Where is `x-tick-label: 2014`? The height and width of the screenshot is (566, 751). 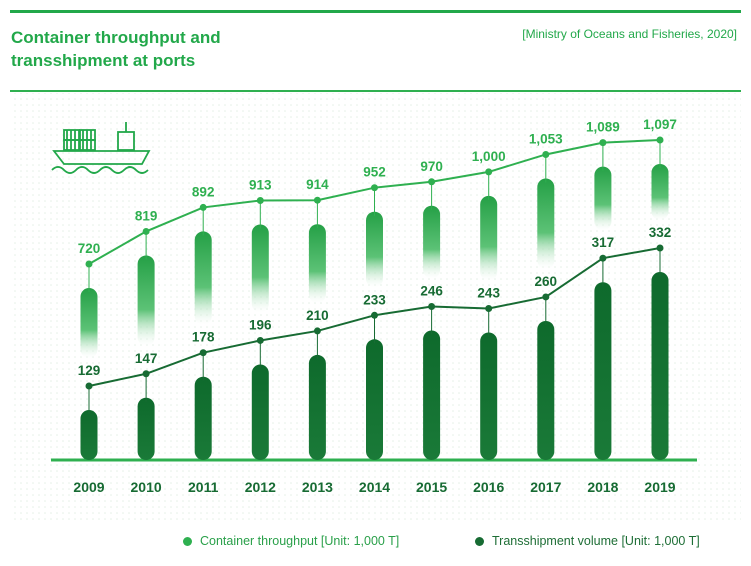
x-tick-label: 2014 is located at coordinates (374, 487).